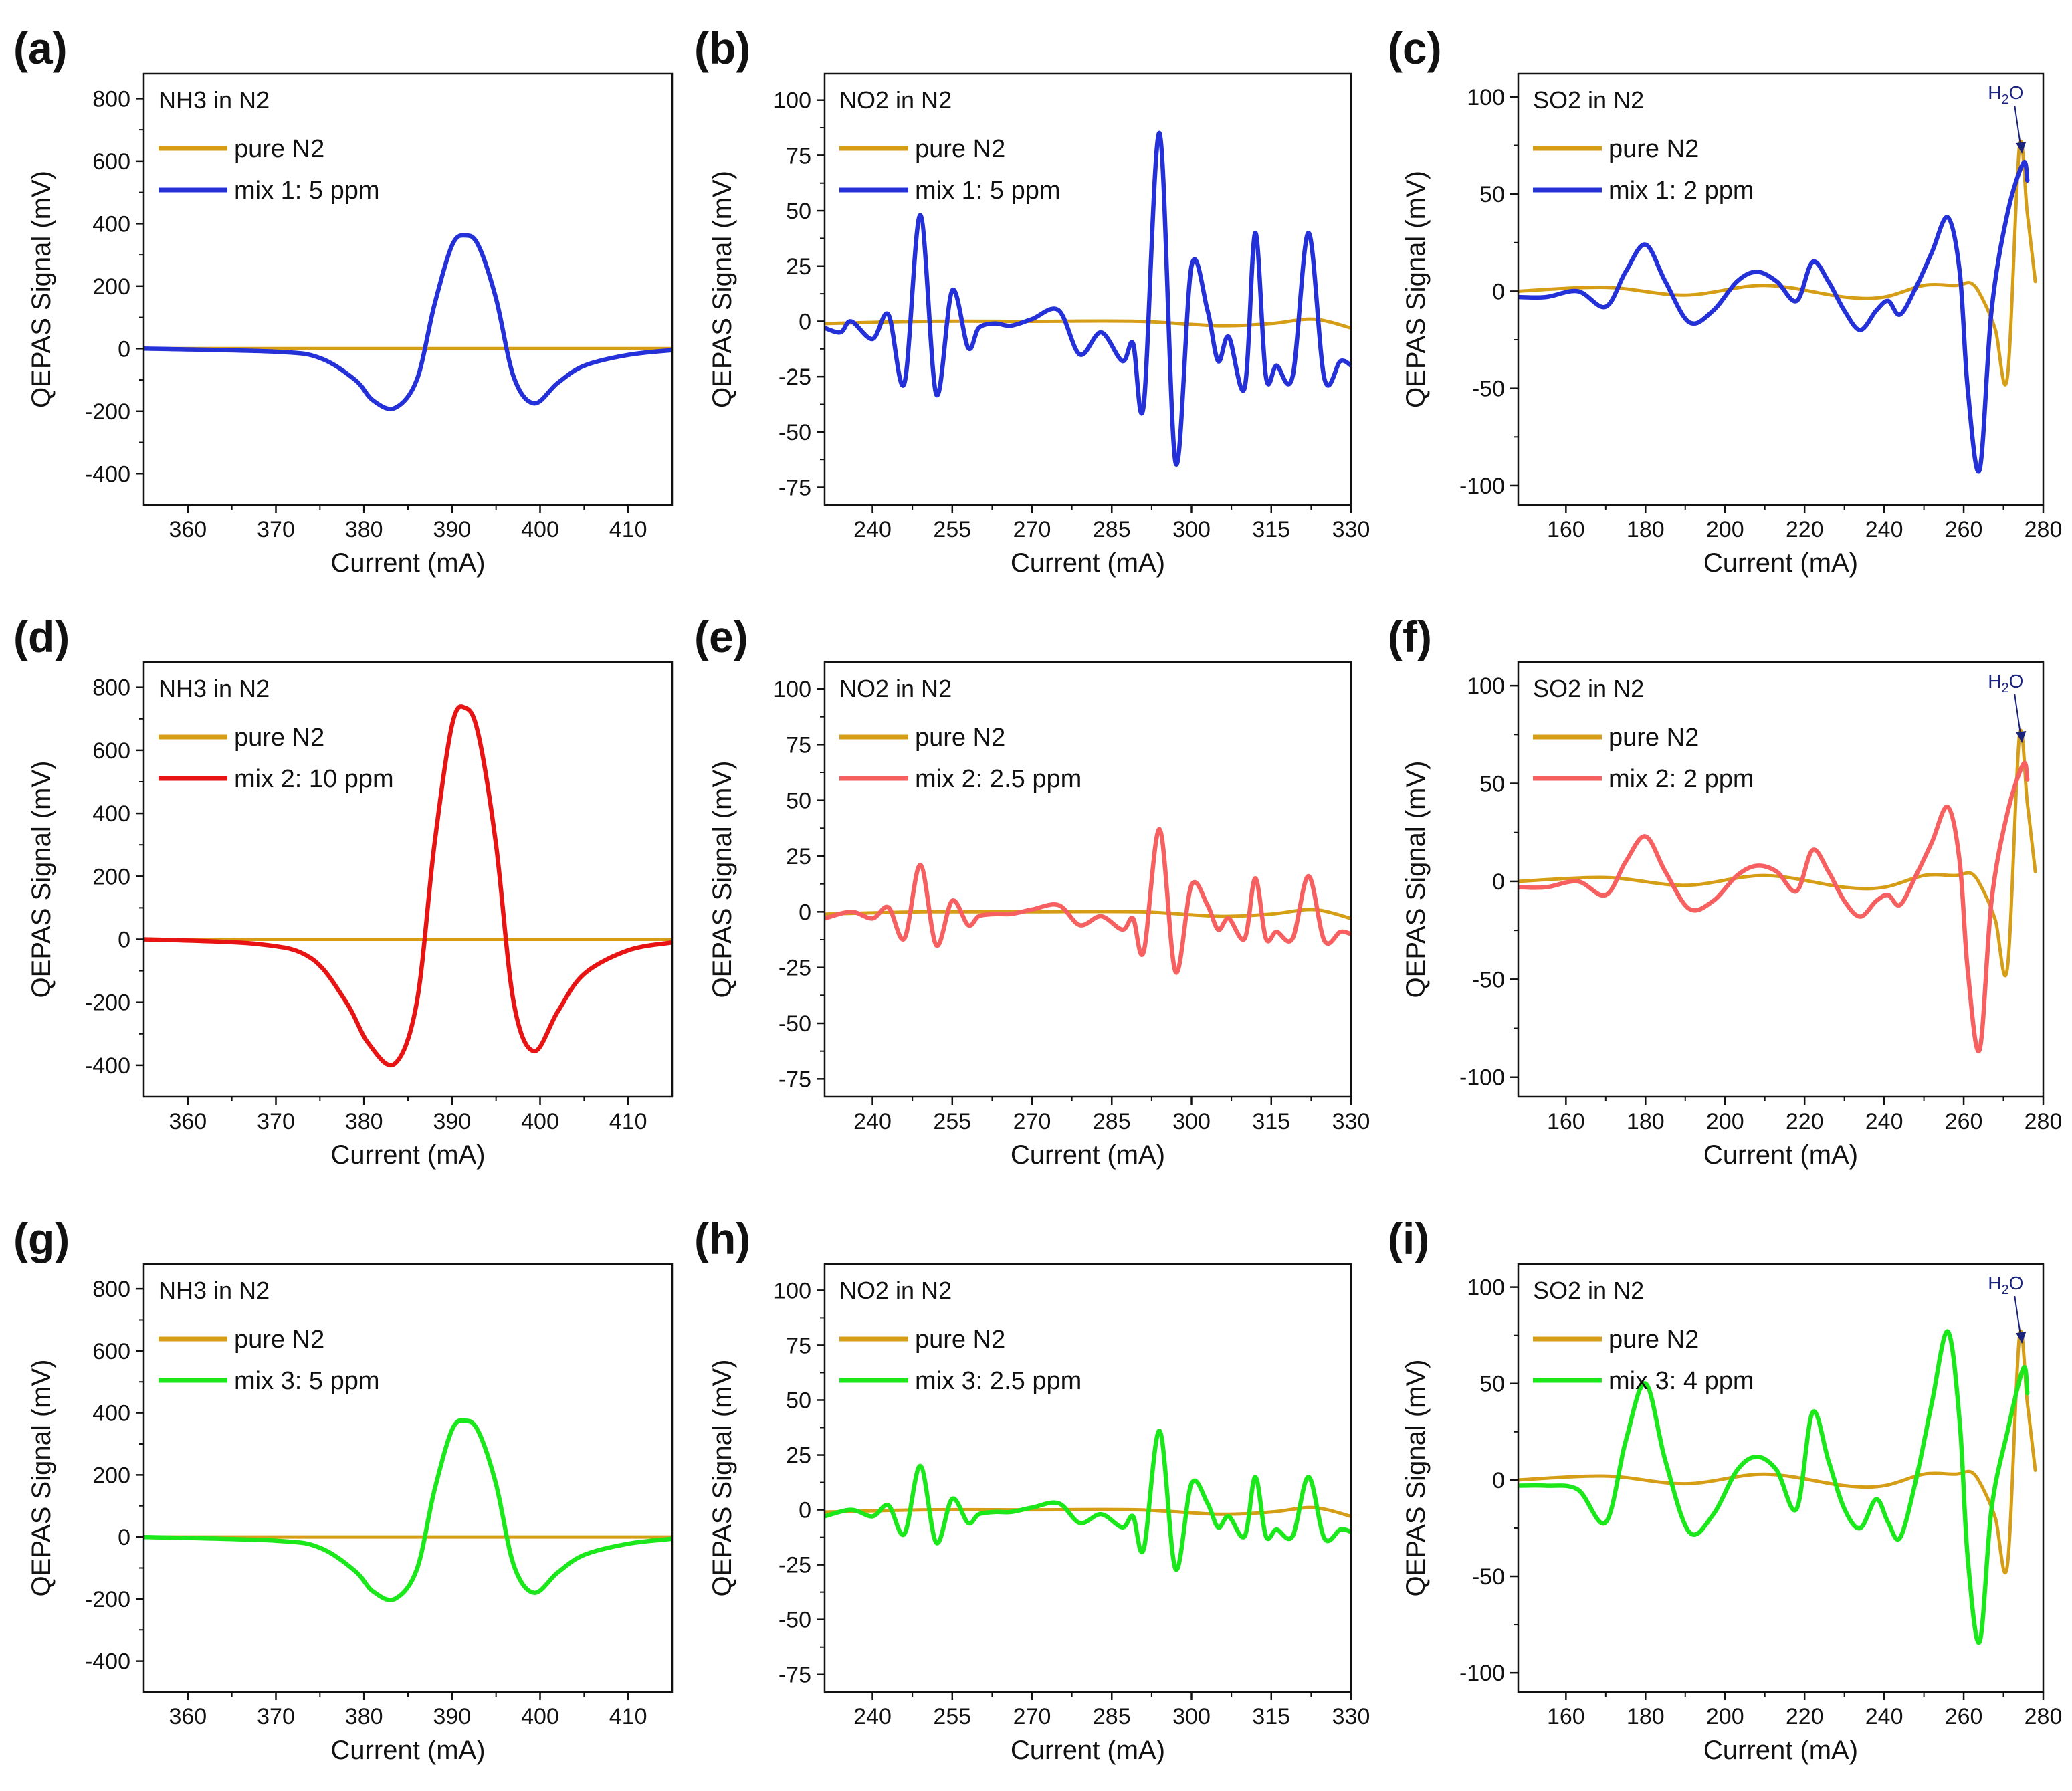 This screenshot has width=2072, height=1791. What do you see at coordinates (1646, 529) in the screenshot?
I see `x-tick-label: 180` at bounding box center [1646, 529].